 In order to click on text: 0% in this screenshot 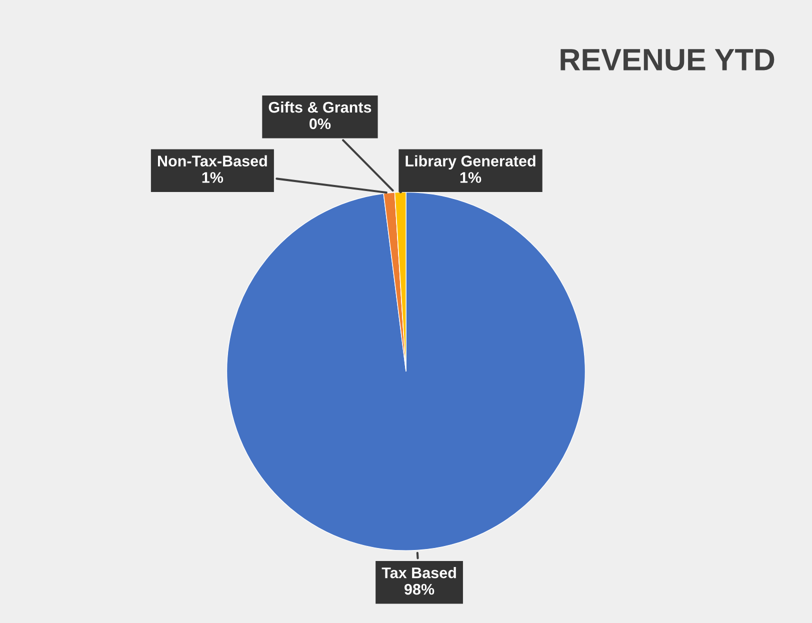, I will do `click(320, 124)`.